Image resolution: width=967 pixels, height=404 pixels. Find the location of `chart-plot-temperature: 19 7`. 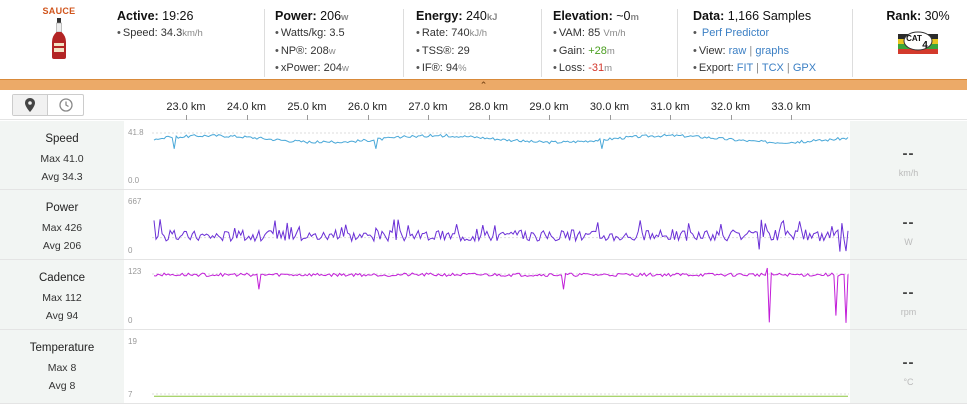

chart-plot-temperature: 19 7 is located at coordinates (487, 366).